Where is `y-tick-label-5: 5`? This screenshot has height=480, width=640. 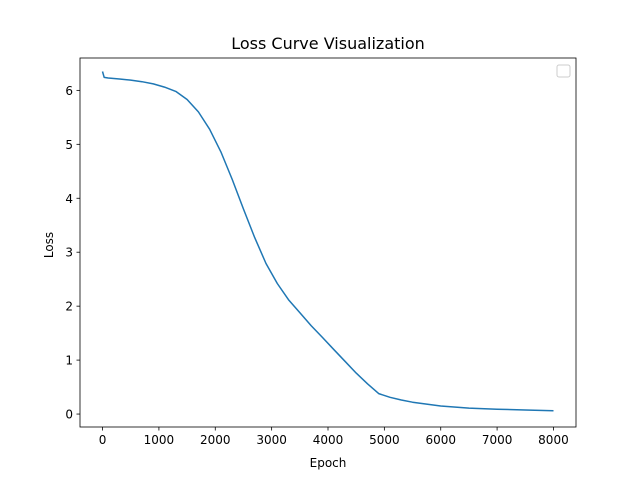 y-tick-label-5: 5 is located at coordinates (69, 145).